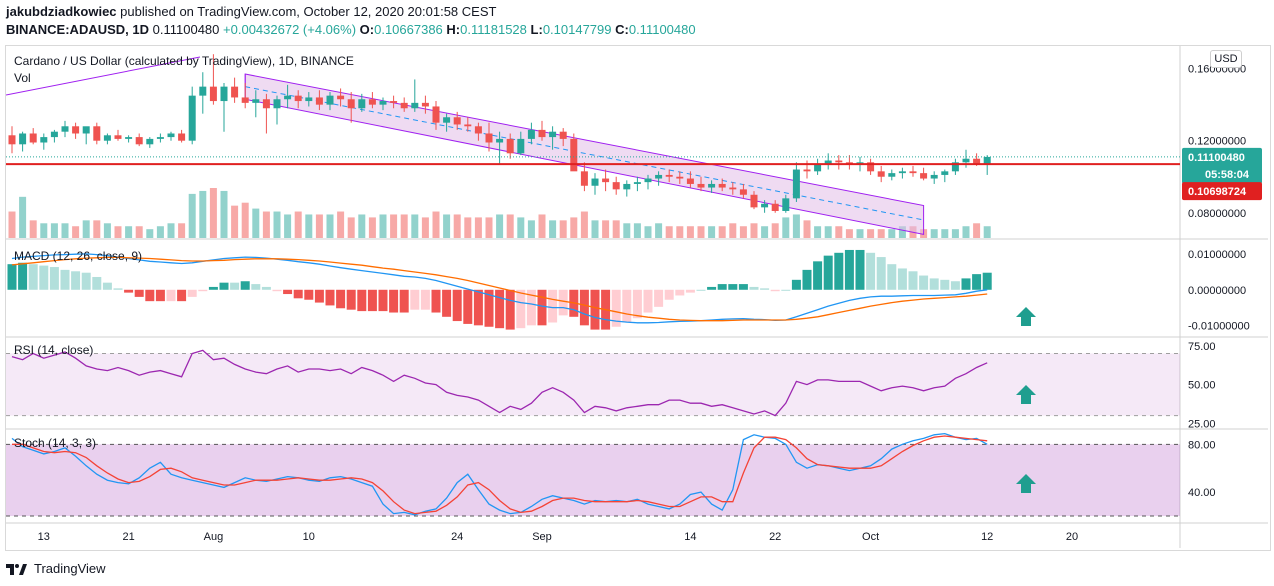  What do you see at coordinates (186, 29) in the screenshot?
I see `last-price: 0.11100480` at bounding box center [186, 29].